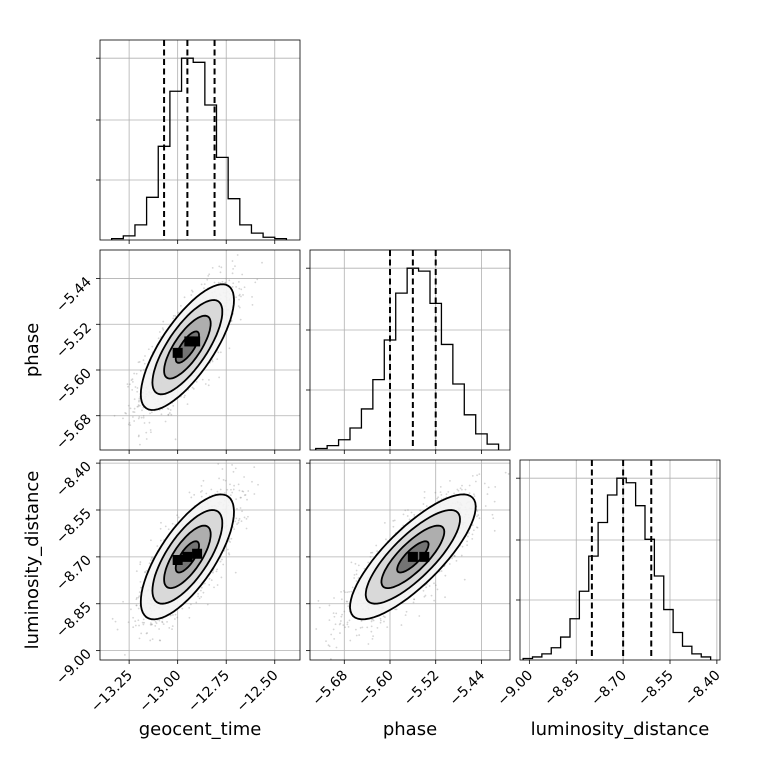 Image resolution: width=760 pixels, height=760 pixels. What do you see at coordinates (74, 341) in the screenshot?
I see `y-tick-label: −5.52` at bounding box center [74, 341].